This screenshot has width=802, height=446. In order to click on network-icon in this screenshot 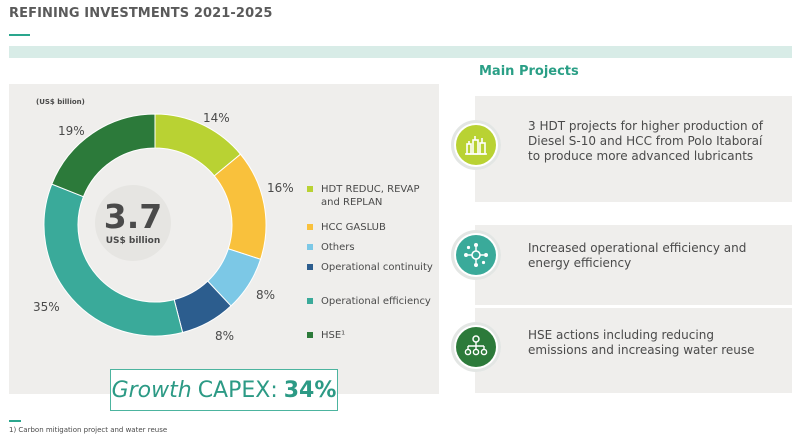, I will do `click(476, 255)`.